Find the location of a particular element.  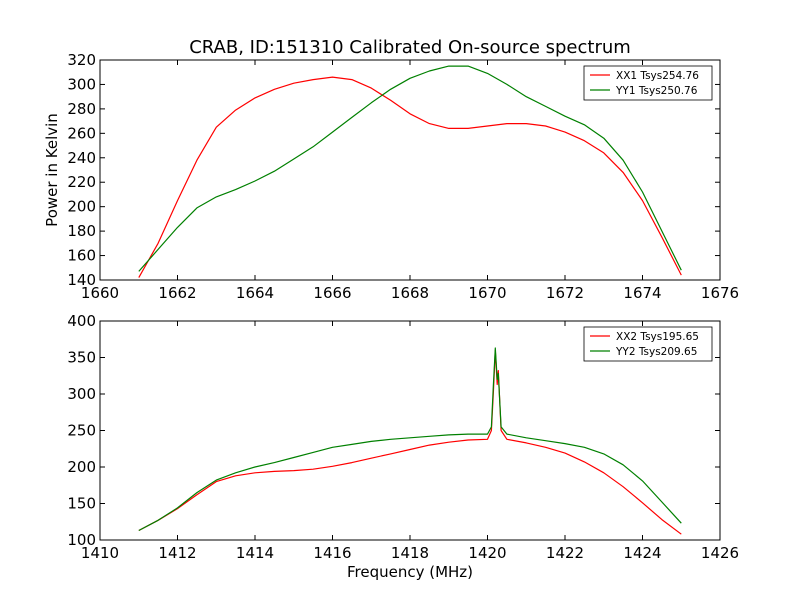

x-tick-label: 1660 is located at coordinates (100, 293).